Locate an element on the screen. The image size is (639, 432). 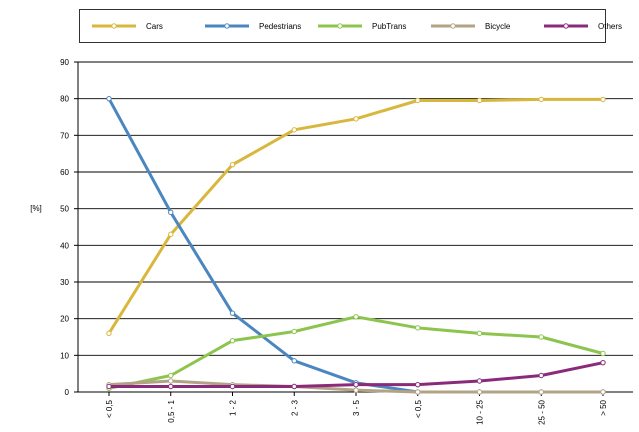
y-tick-label: 40 is located at coordinates (64, 245).